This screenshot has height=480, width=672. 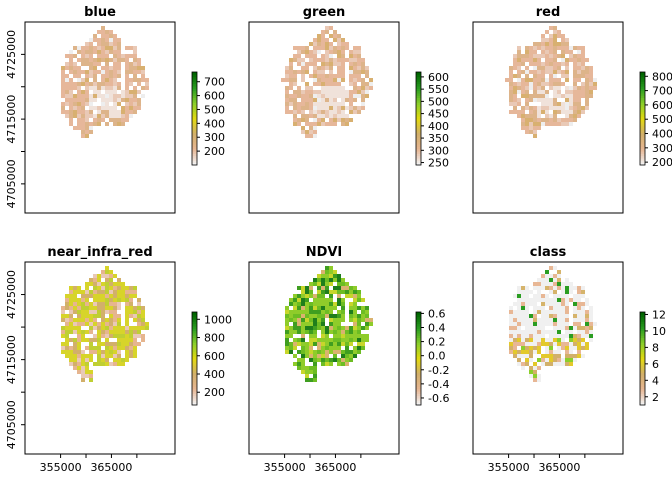 I want to click on raster-cells, so click(x=327, y=82).